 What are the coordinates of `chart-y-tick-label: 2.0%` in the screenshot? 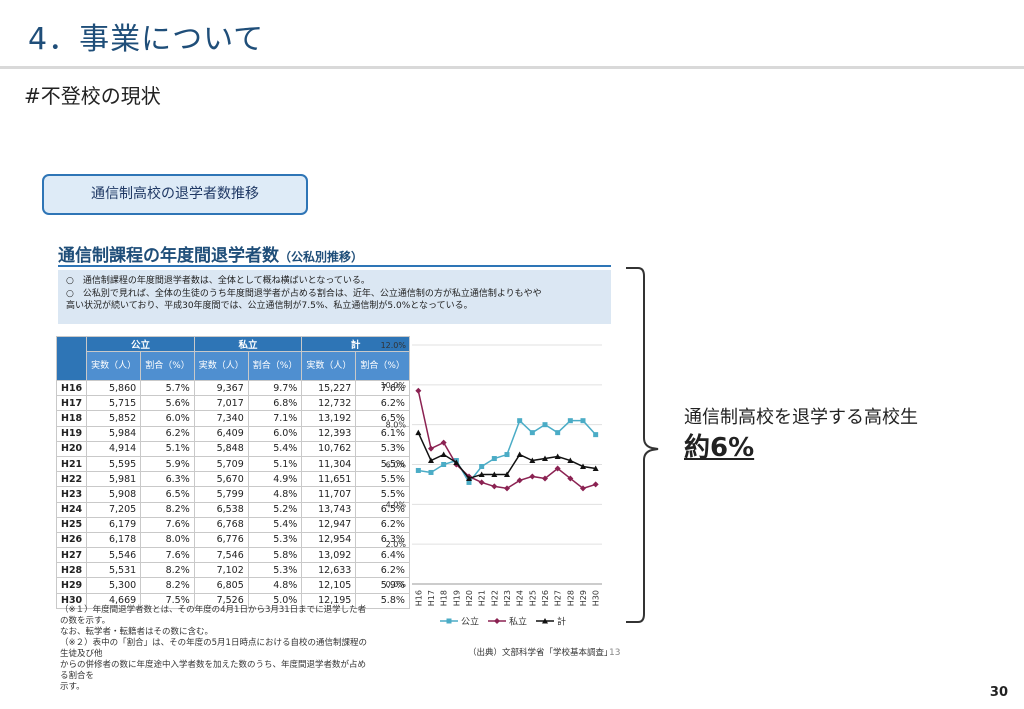 It's located at (396, 544).